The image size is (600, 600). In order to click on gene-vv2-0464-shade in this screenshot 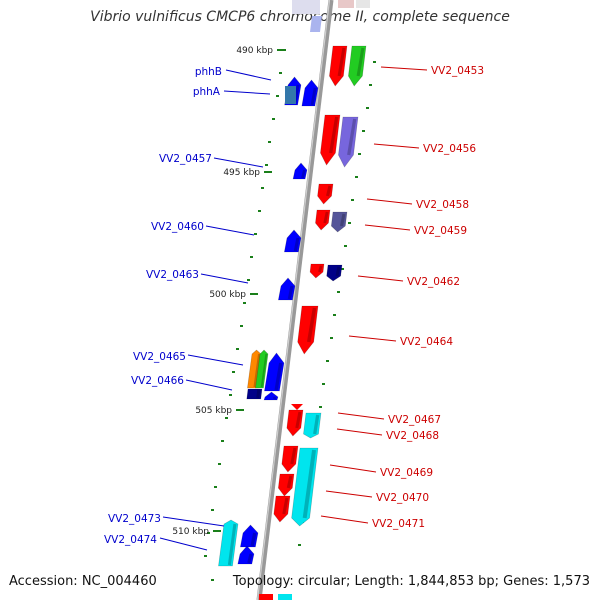, I will do `click(311, 325)`.